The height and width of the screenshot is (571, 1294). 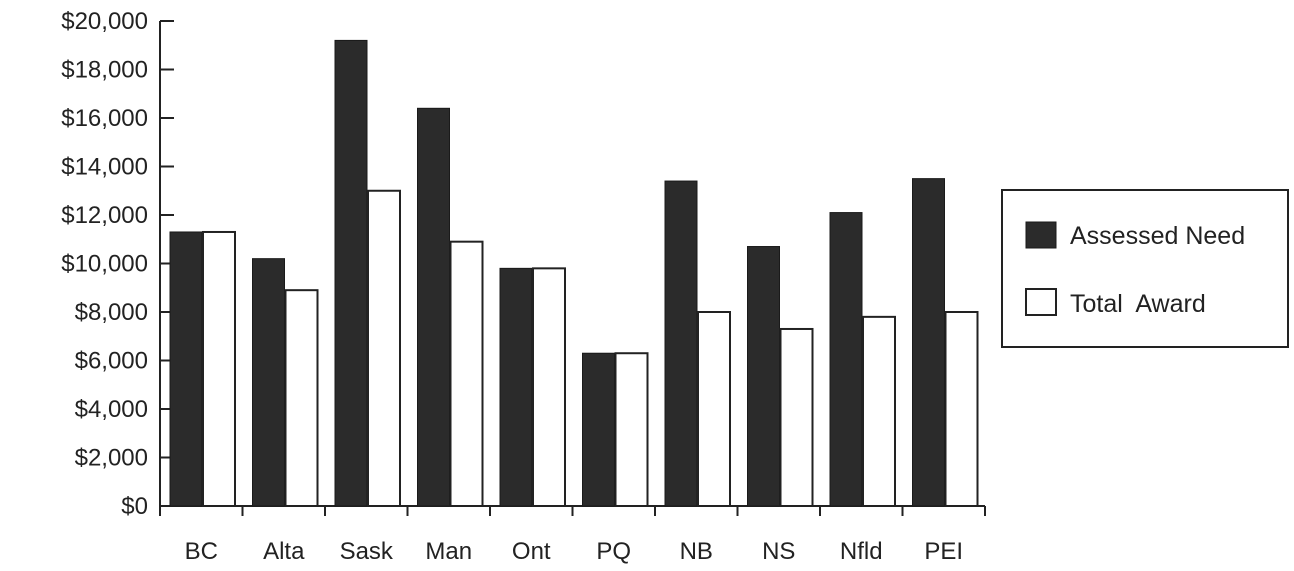 I want to click on x-tick-label: Ont, so click(x=531, y=551).